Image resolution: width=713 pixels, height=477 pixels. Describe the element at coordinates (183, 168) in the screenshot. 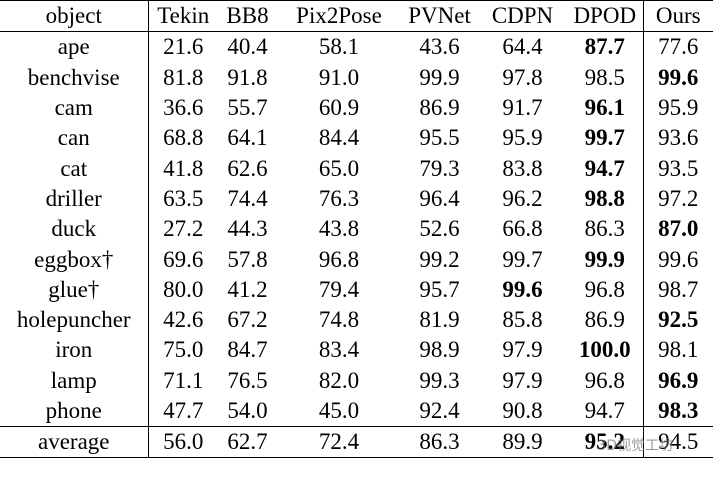

I see `cell: 41.8` at that location.